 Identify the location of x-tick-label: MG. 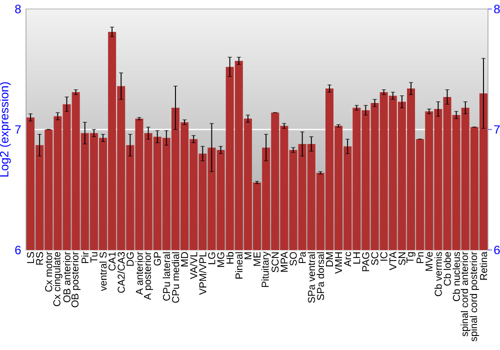
(220, 259).